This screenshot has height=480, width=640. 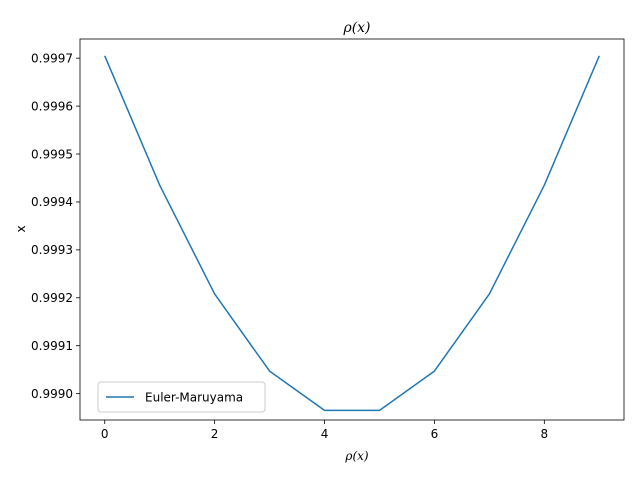 I want to click on y-tick-label: 0.9996, so click(x=52, y=106).